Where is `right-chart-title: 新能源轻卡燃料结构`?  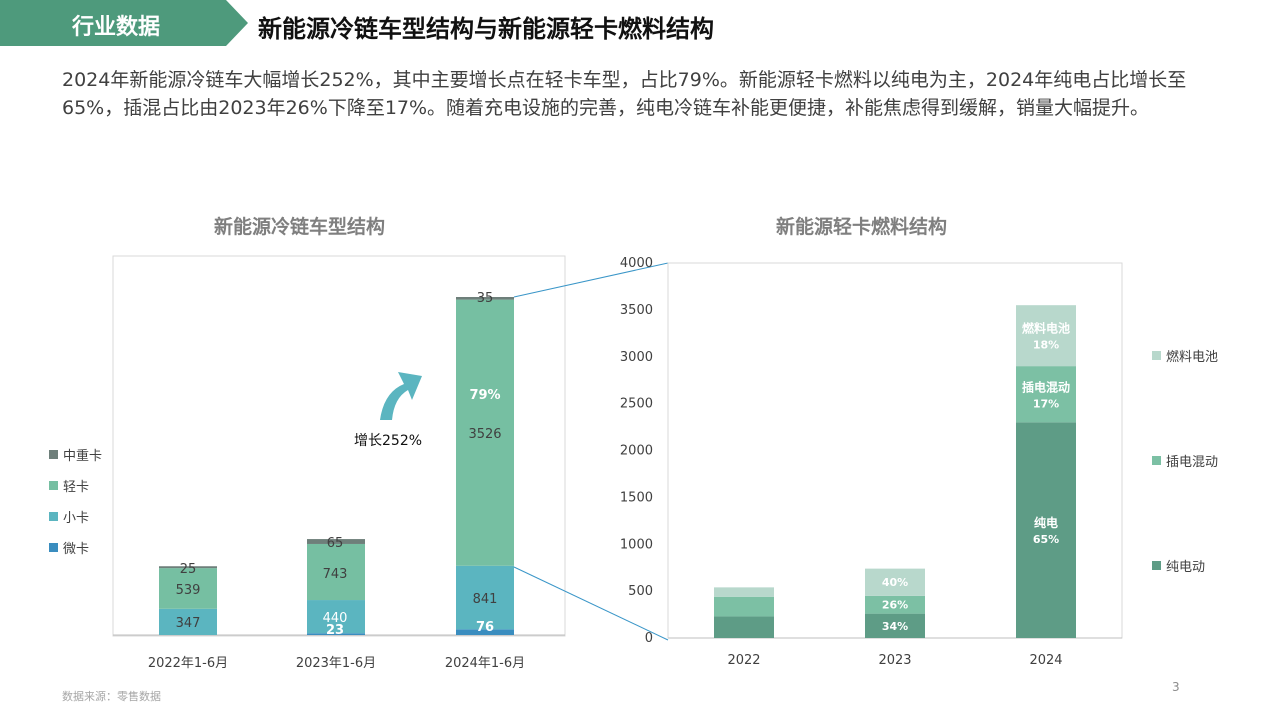
right-chart-title: 新能源轻卡燃料结构 is located at coordinates (862, 227).